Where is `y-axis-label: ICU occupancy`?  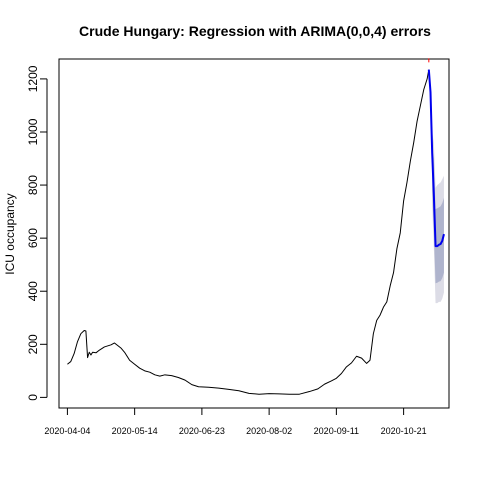 y-axis-label: ICU occupancy is located at coordinates (10, 233).